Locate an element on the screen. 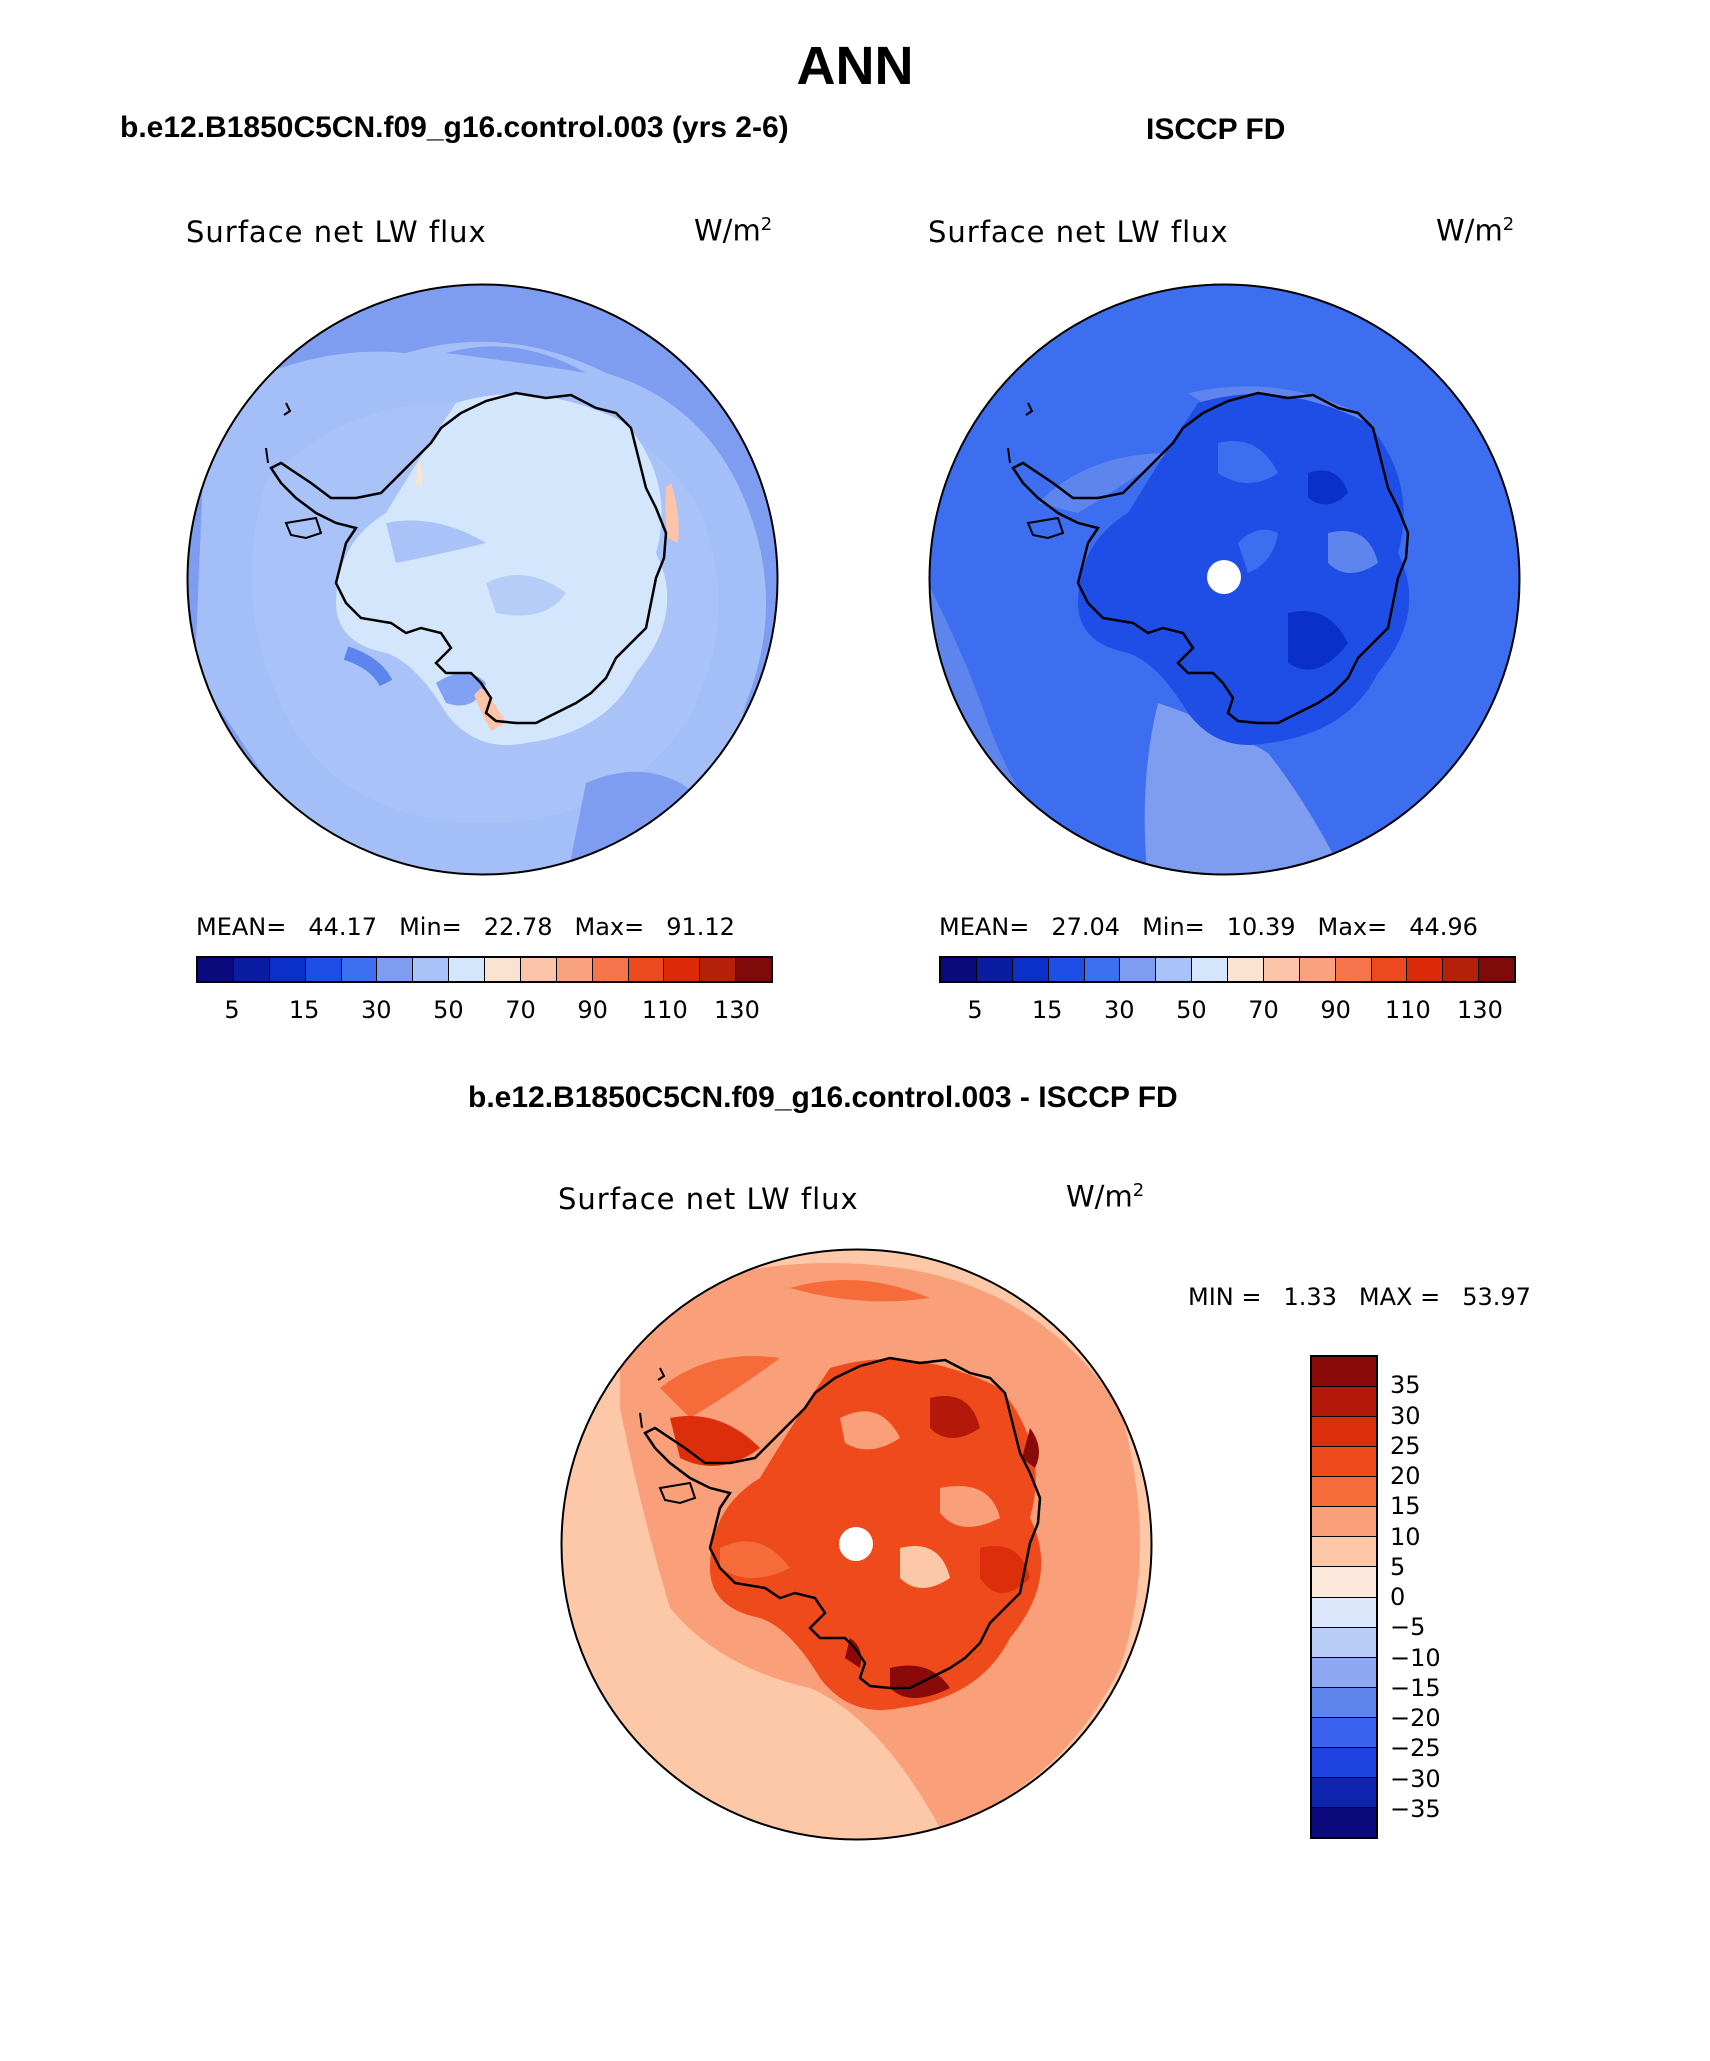 The width and height of the screenshot is (1710, 2061). panel-1-min: 22.78 is located at coordinates (518, 927).